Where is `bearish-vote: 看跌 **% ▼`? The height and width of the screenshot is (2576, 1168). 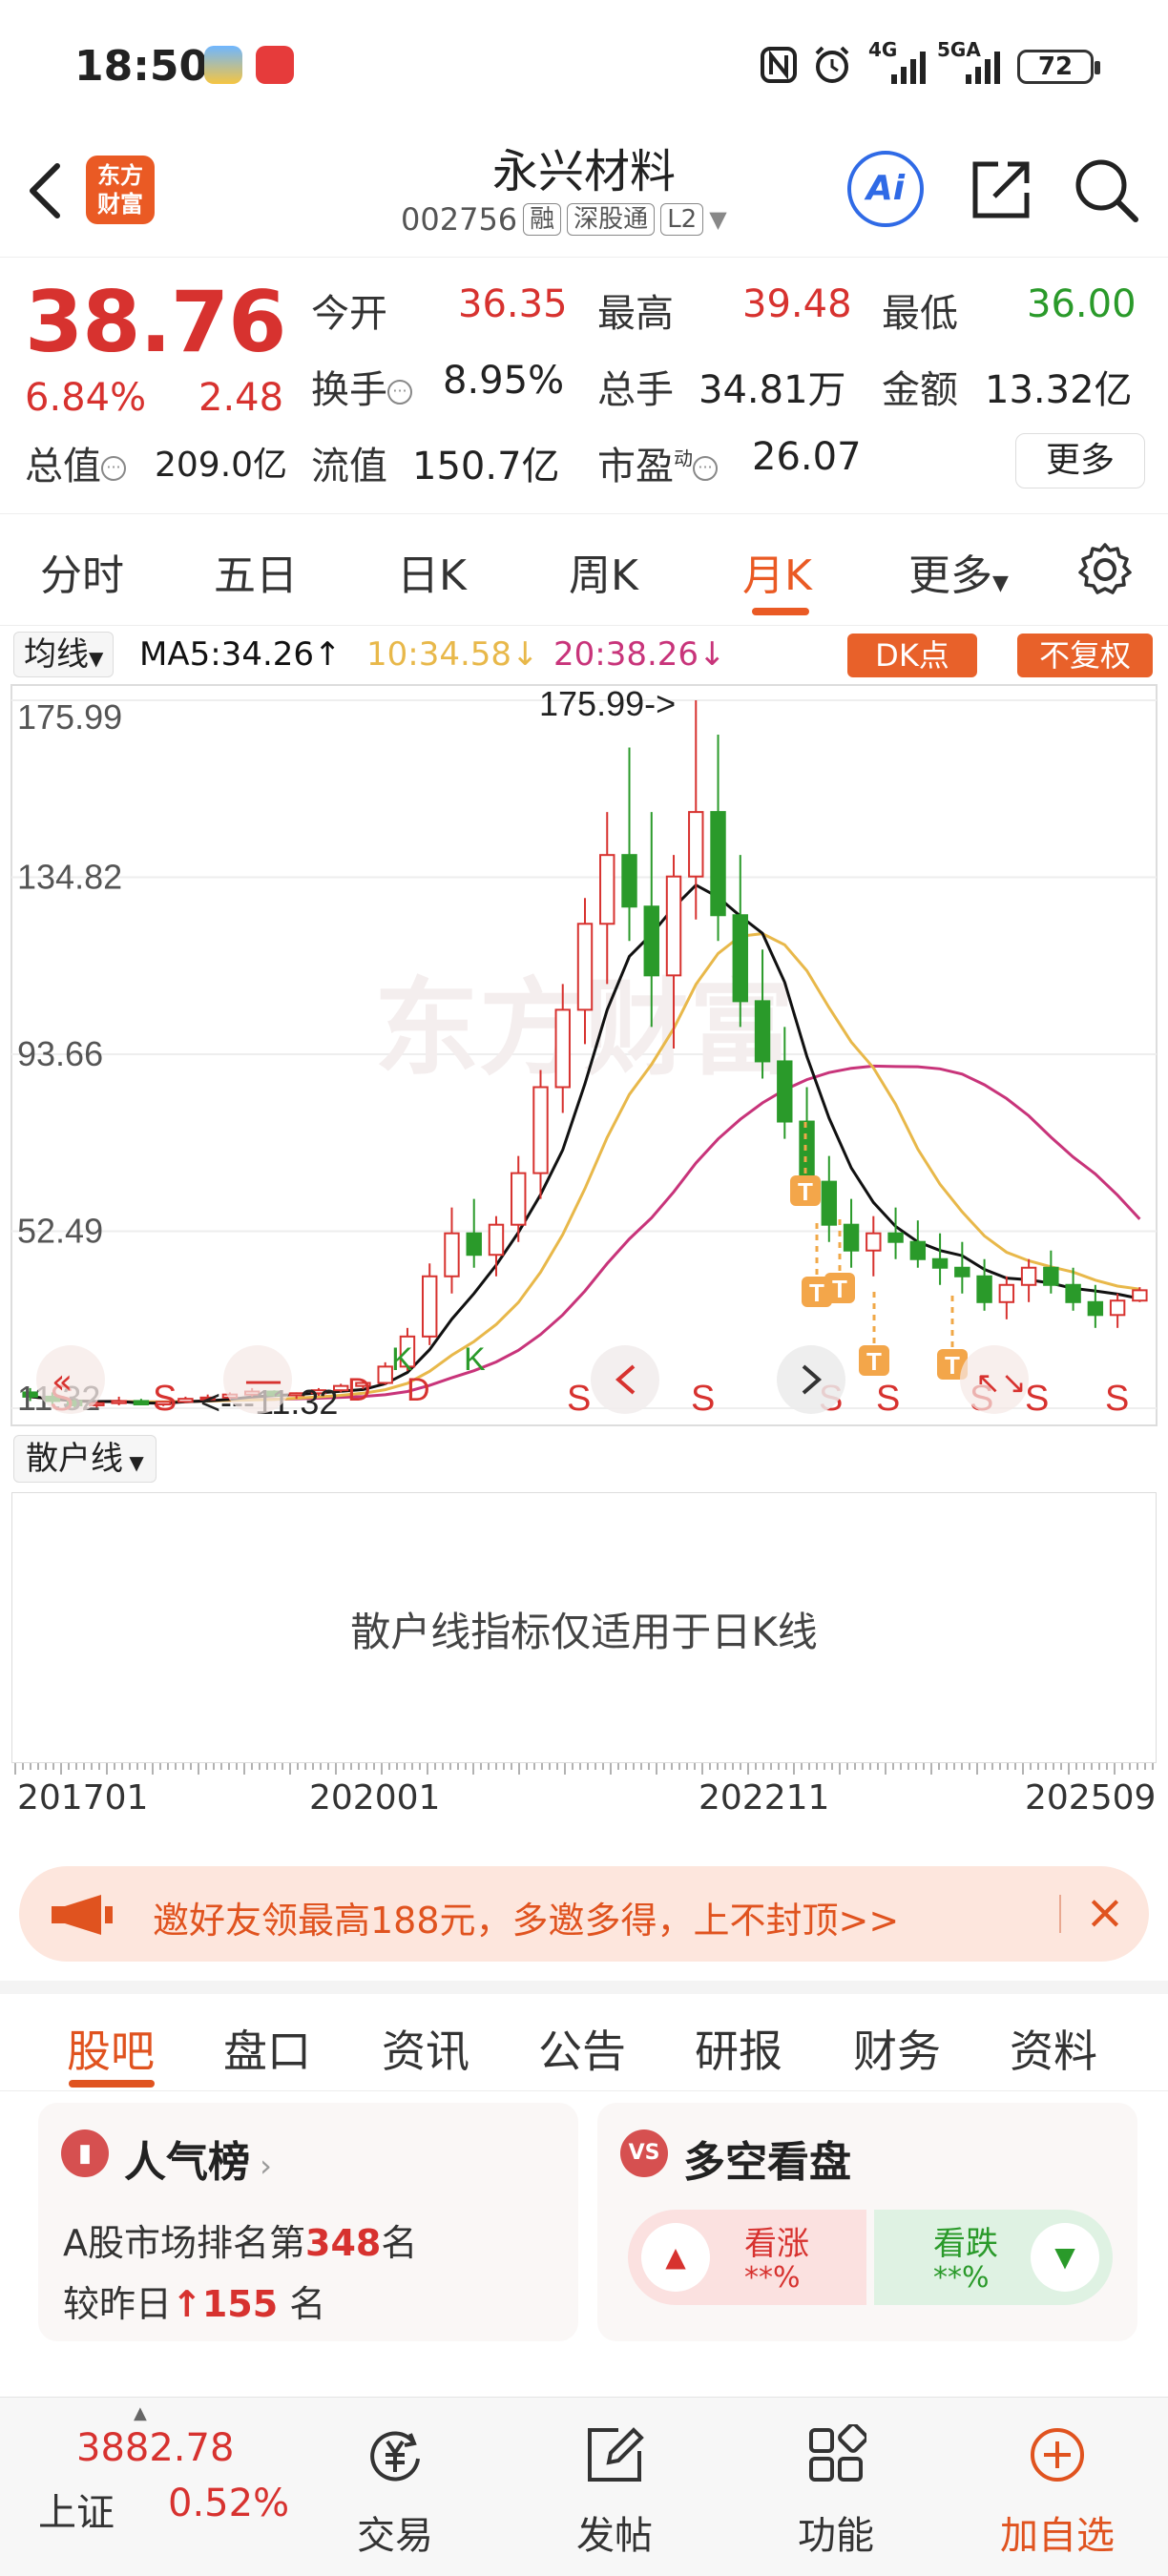 bearish-vote: 看跌 **% ▼ is located at coordinates (993, 2257).